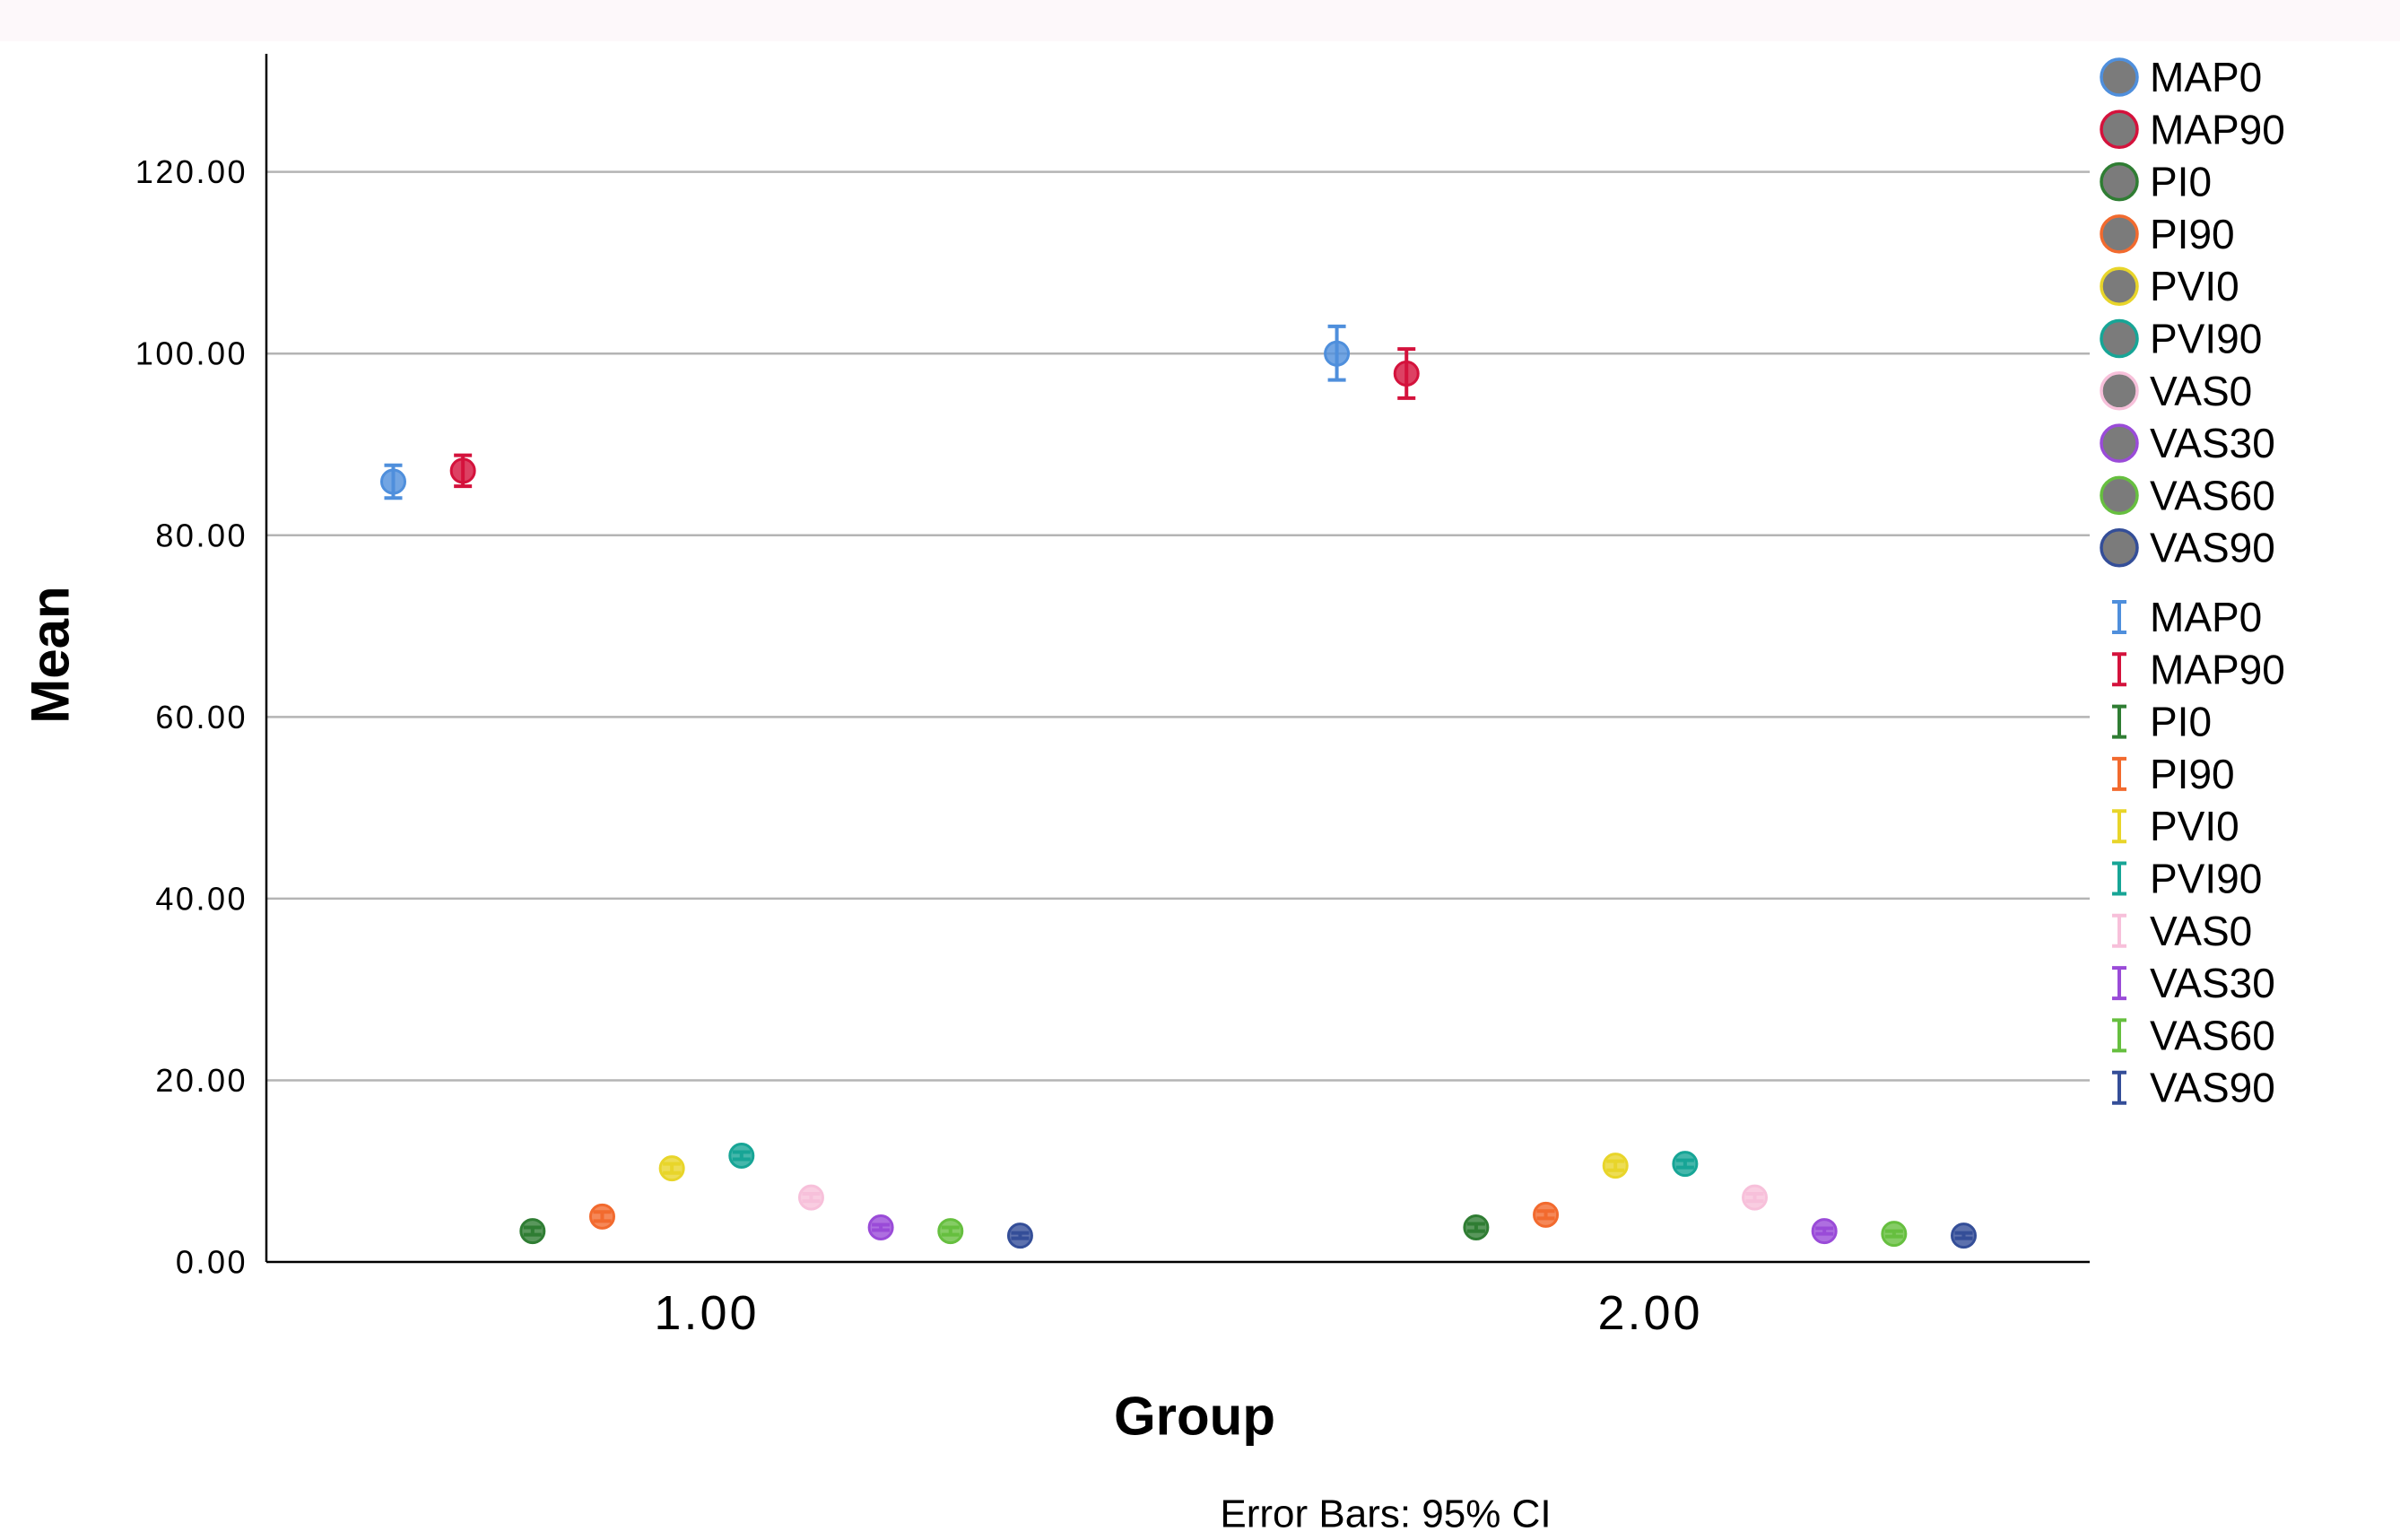 The height and width of the screenshot is (1540, 2400). I want to click on legend-marker-item: VAS0, so click(2176, 391).